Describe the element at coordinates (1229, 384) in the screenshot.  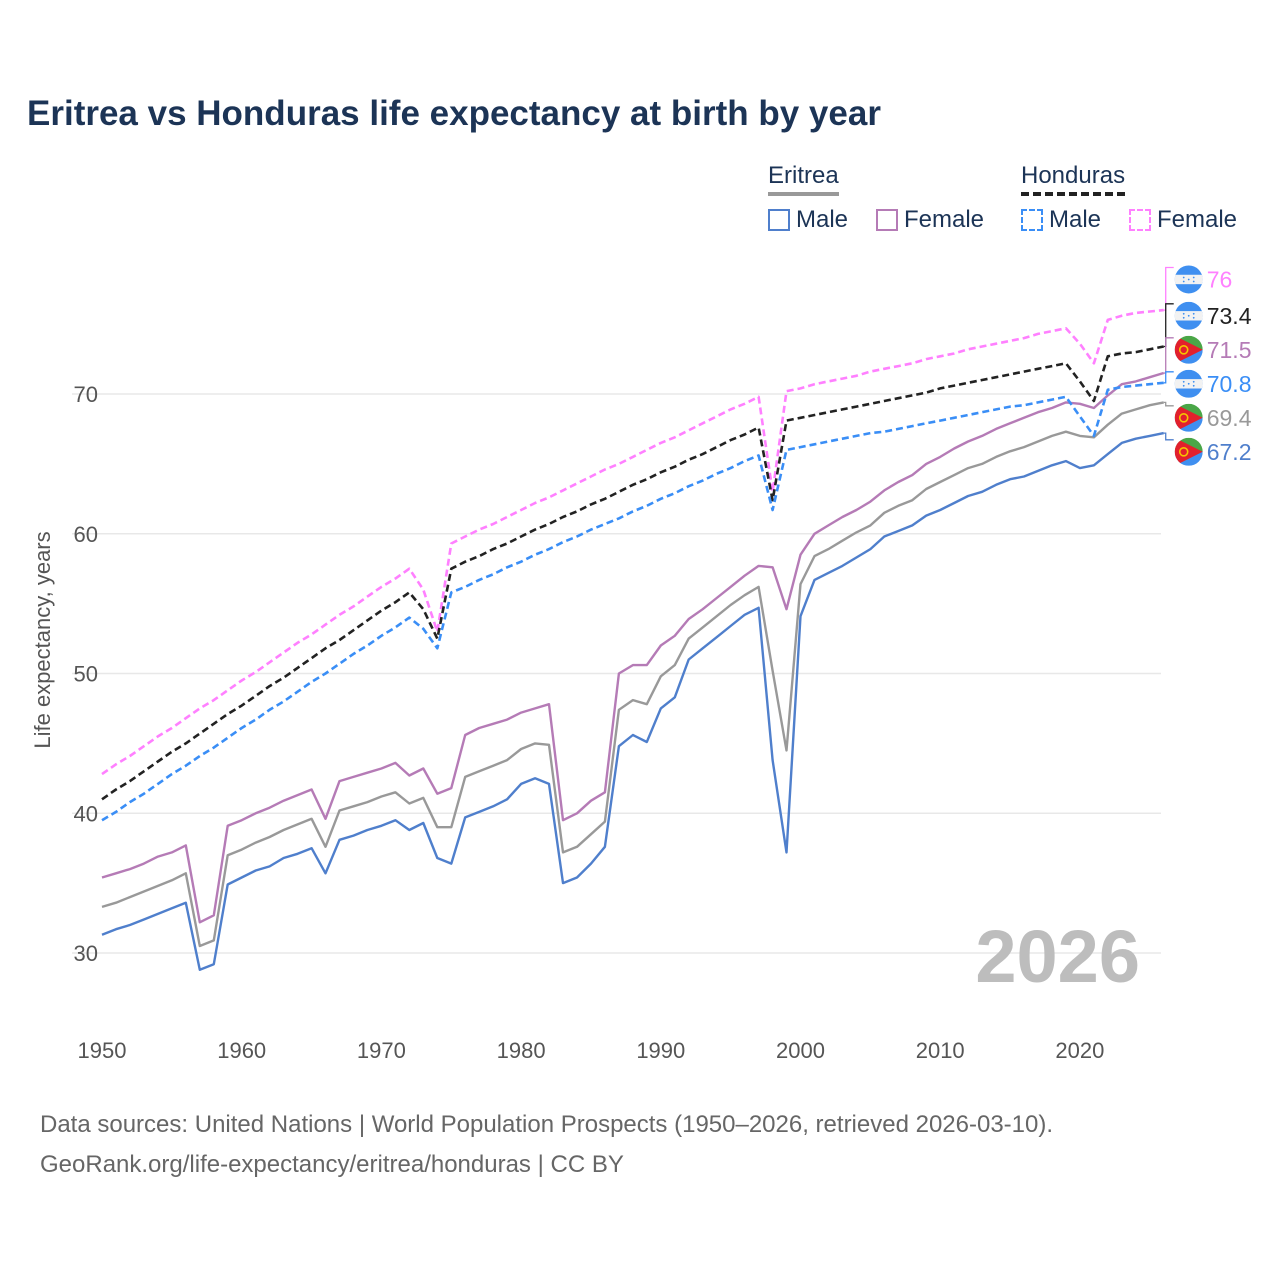
I see `end-value-label: 70.8` at that location.